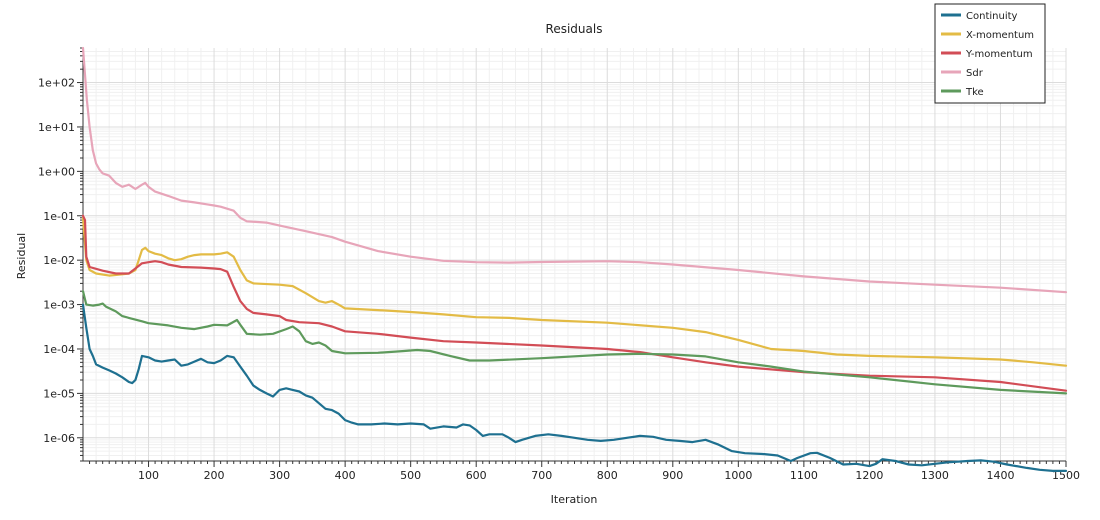  I want to click on x-tick-label: 500, so click(410, 475).